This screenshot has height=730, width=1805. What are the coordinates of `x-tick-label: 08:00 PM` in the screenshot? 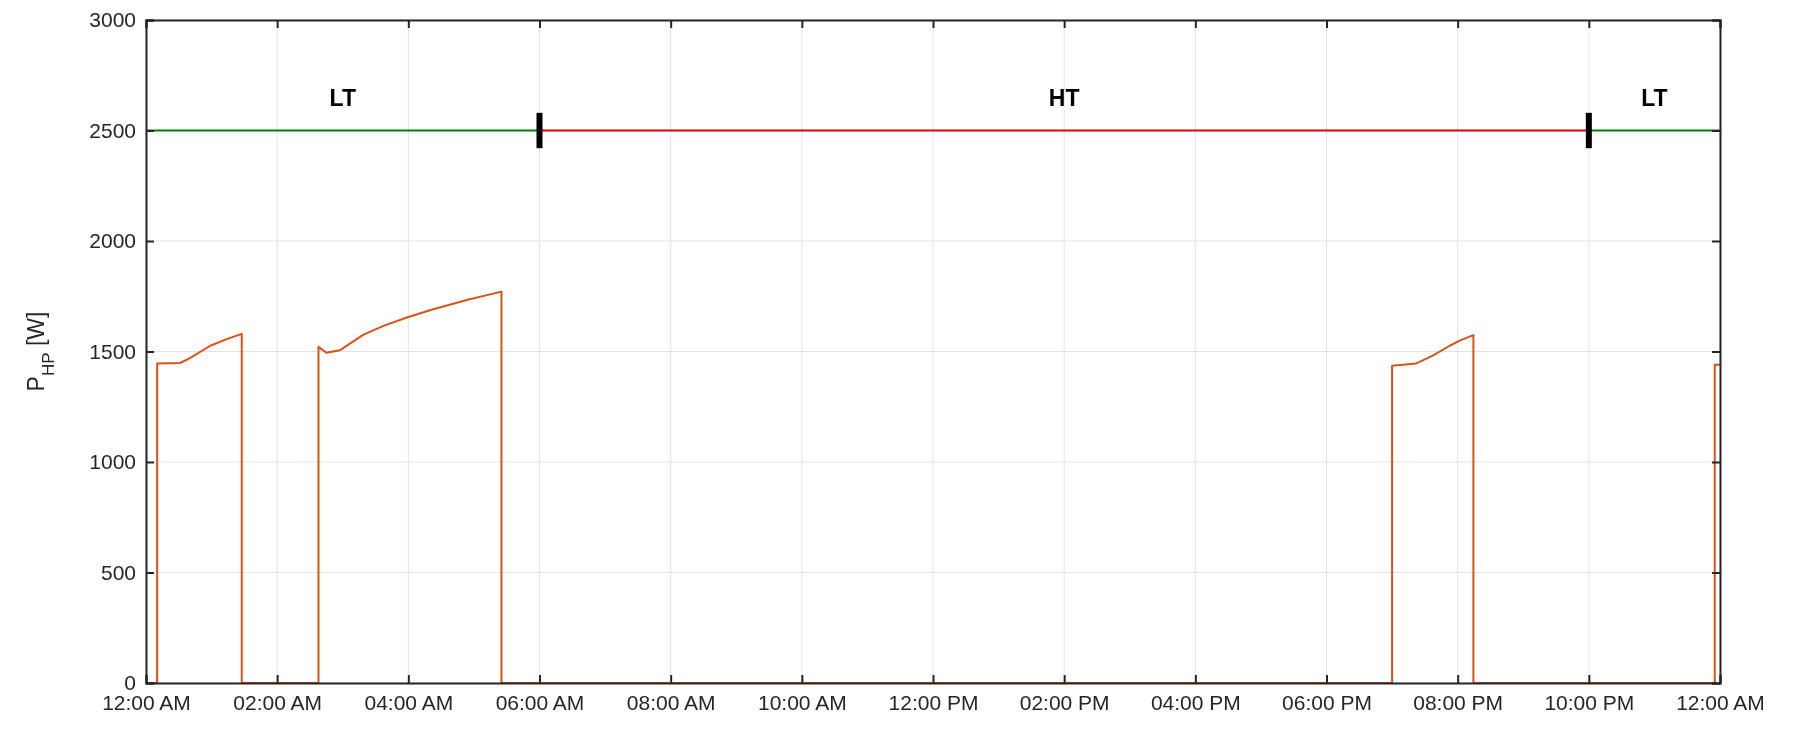 It's located at (1458, 702).